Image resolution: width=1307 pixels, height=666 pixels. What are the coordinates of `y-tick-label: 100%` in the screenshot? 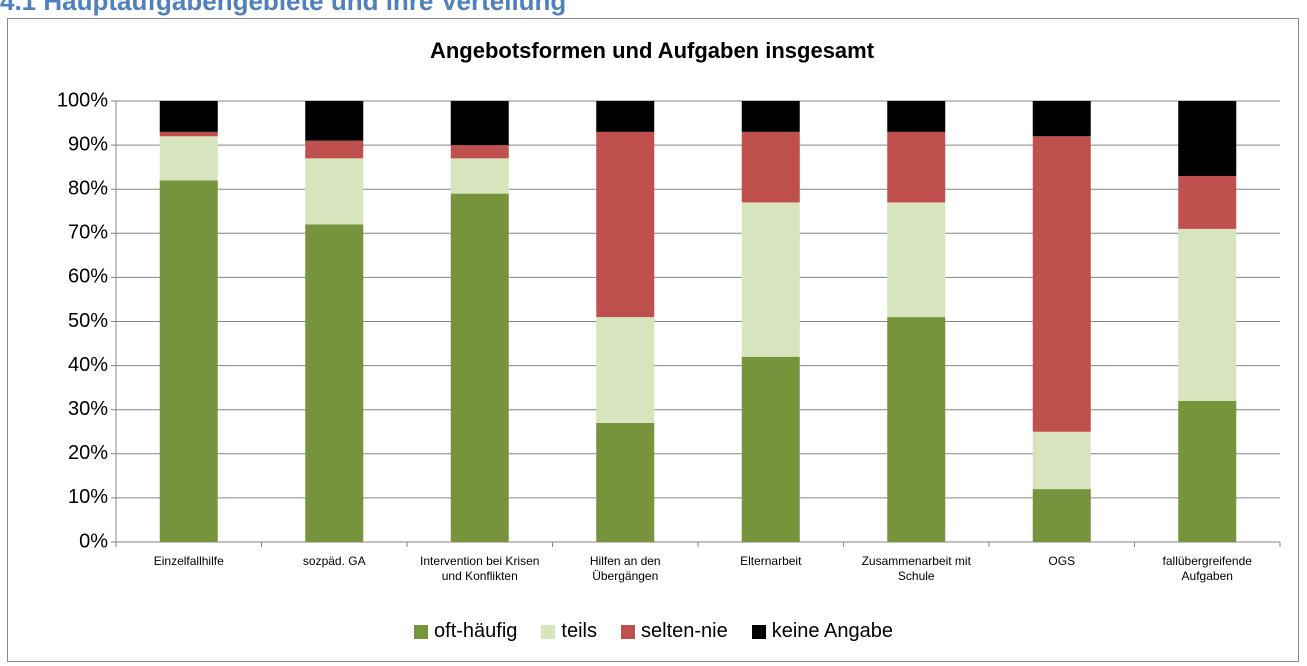 It's located at (82, 100).